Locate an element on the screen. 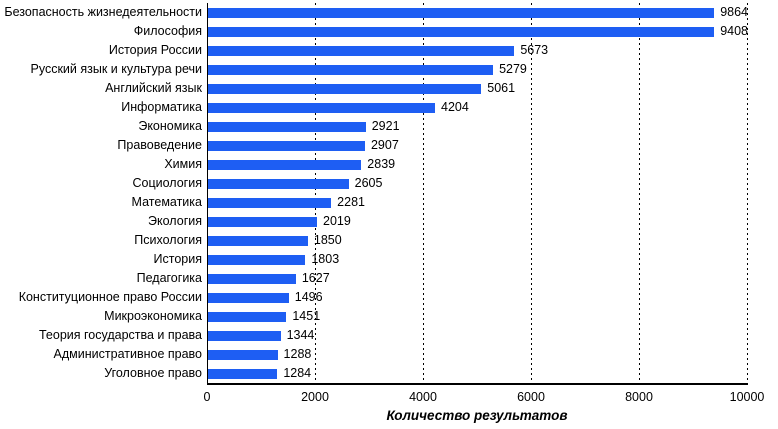 This screenshot has height=429, width=778. category-label: Педагогика is located at coordinates (169, 278).